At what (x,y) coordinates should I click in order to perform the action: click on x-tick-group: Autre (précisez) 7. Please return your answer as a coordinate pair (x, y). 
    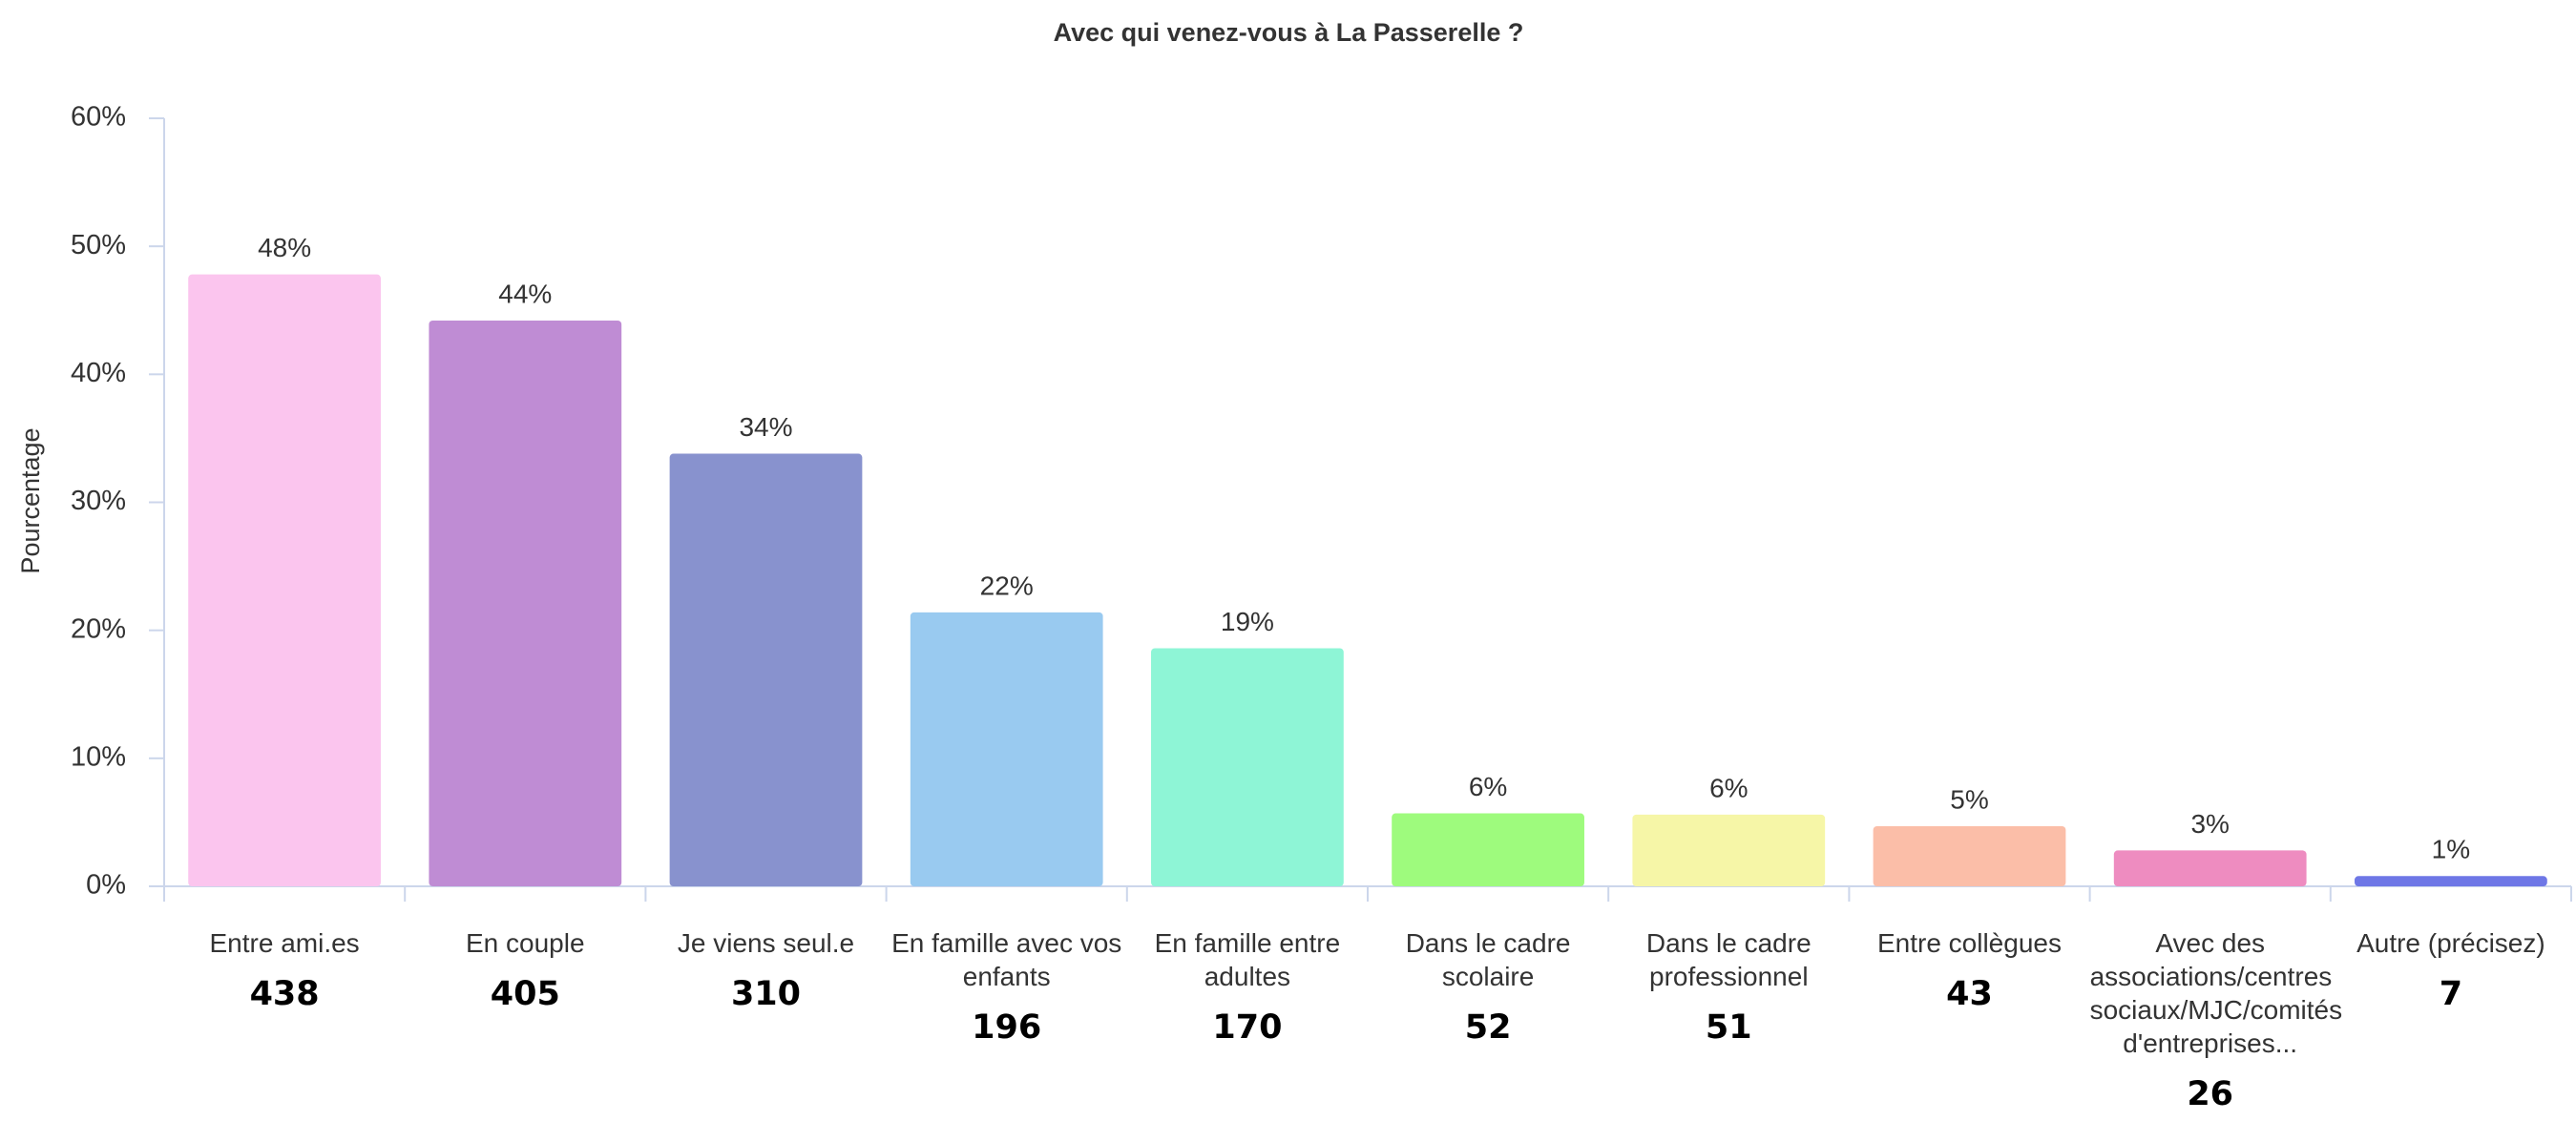
    Looking at the image, I should click on (2451, 969).